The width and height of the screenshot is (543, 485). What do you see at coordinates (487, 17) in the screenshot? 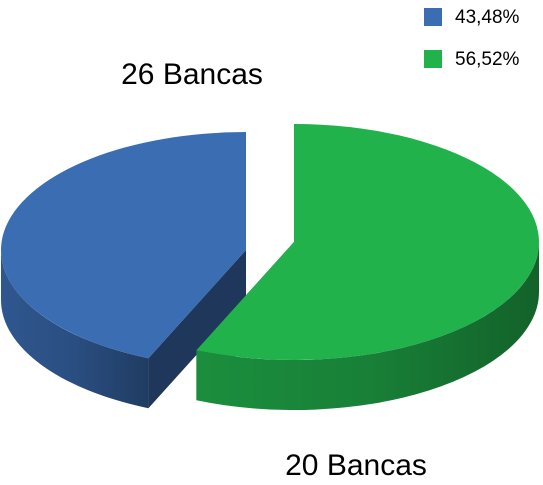
I see `legend-label: 43,48%` at bounding box center [487, 17].